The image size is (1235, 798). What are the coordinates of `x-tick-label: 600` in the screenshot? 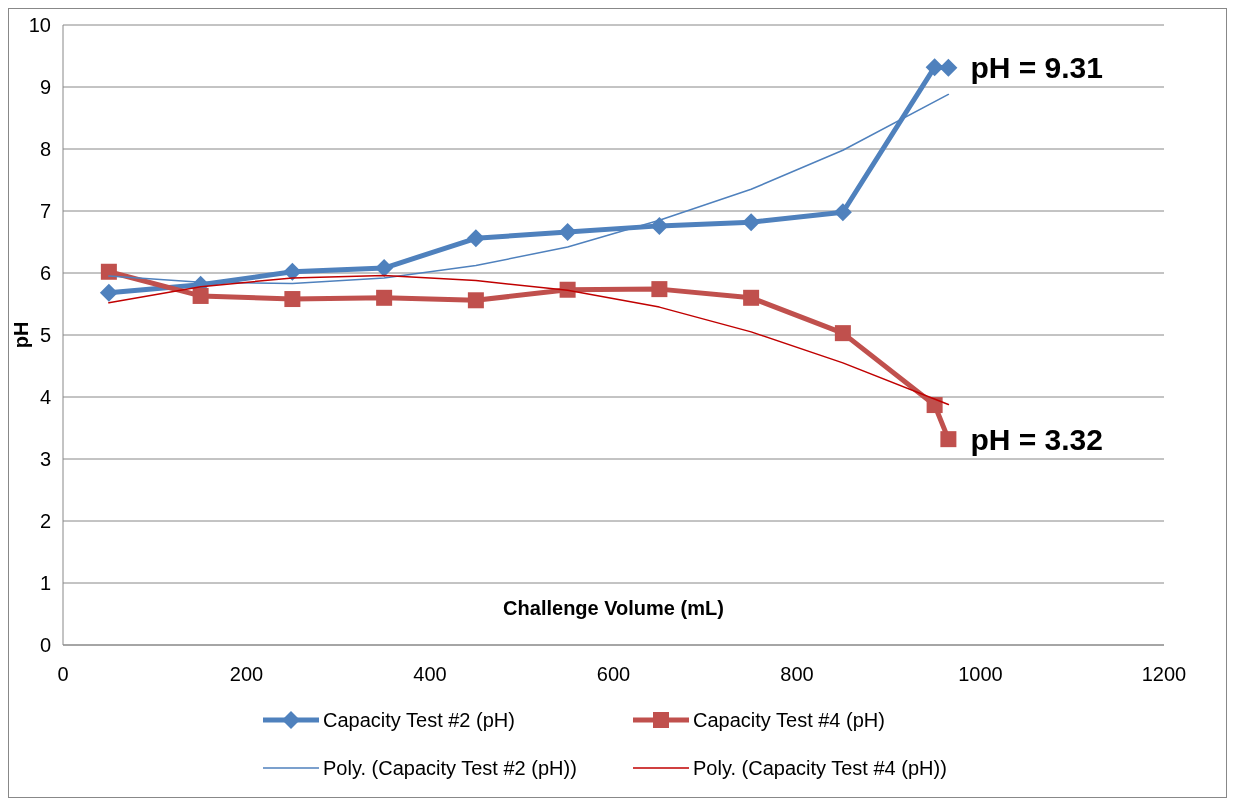 It's located at (613, 674).